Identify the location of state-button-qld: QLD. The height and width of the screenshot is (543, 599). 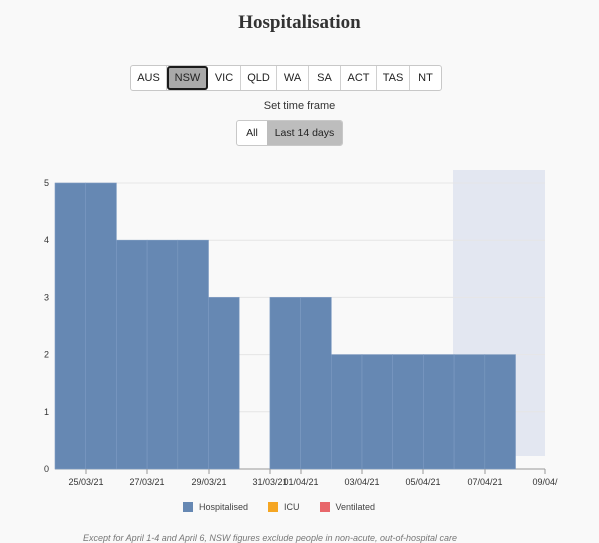
(259, 78).